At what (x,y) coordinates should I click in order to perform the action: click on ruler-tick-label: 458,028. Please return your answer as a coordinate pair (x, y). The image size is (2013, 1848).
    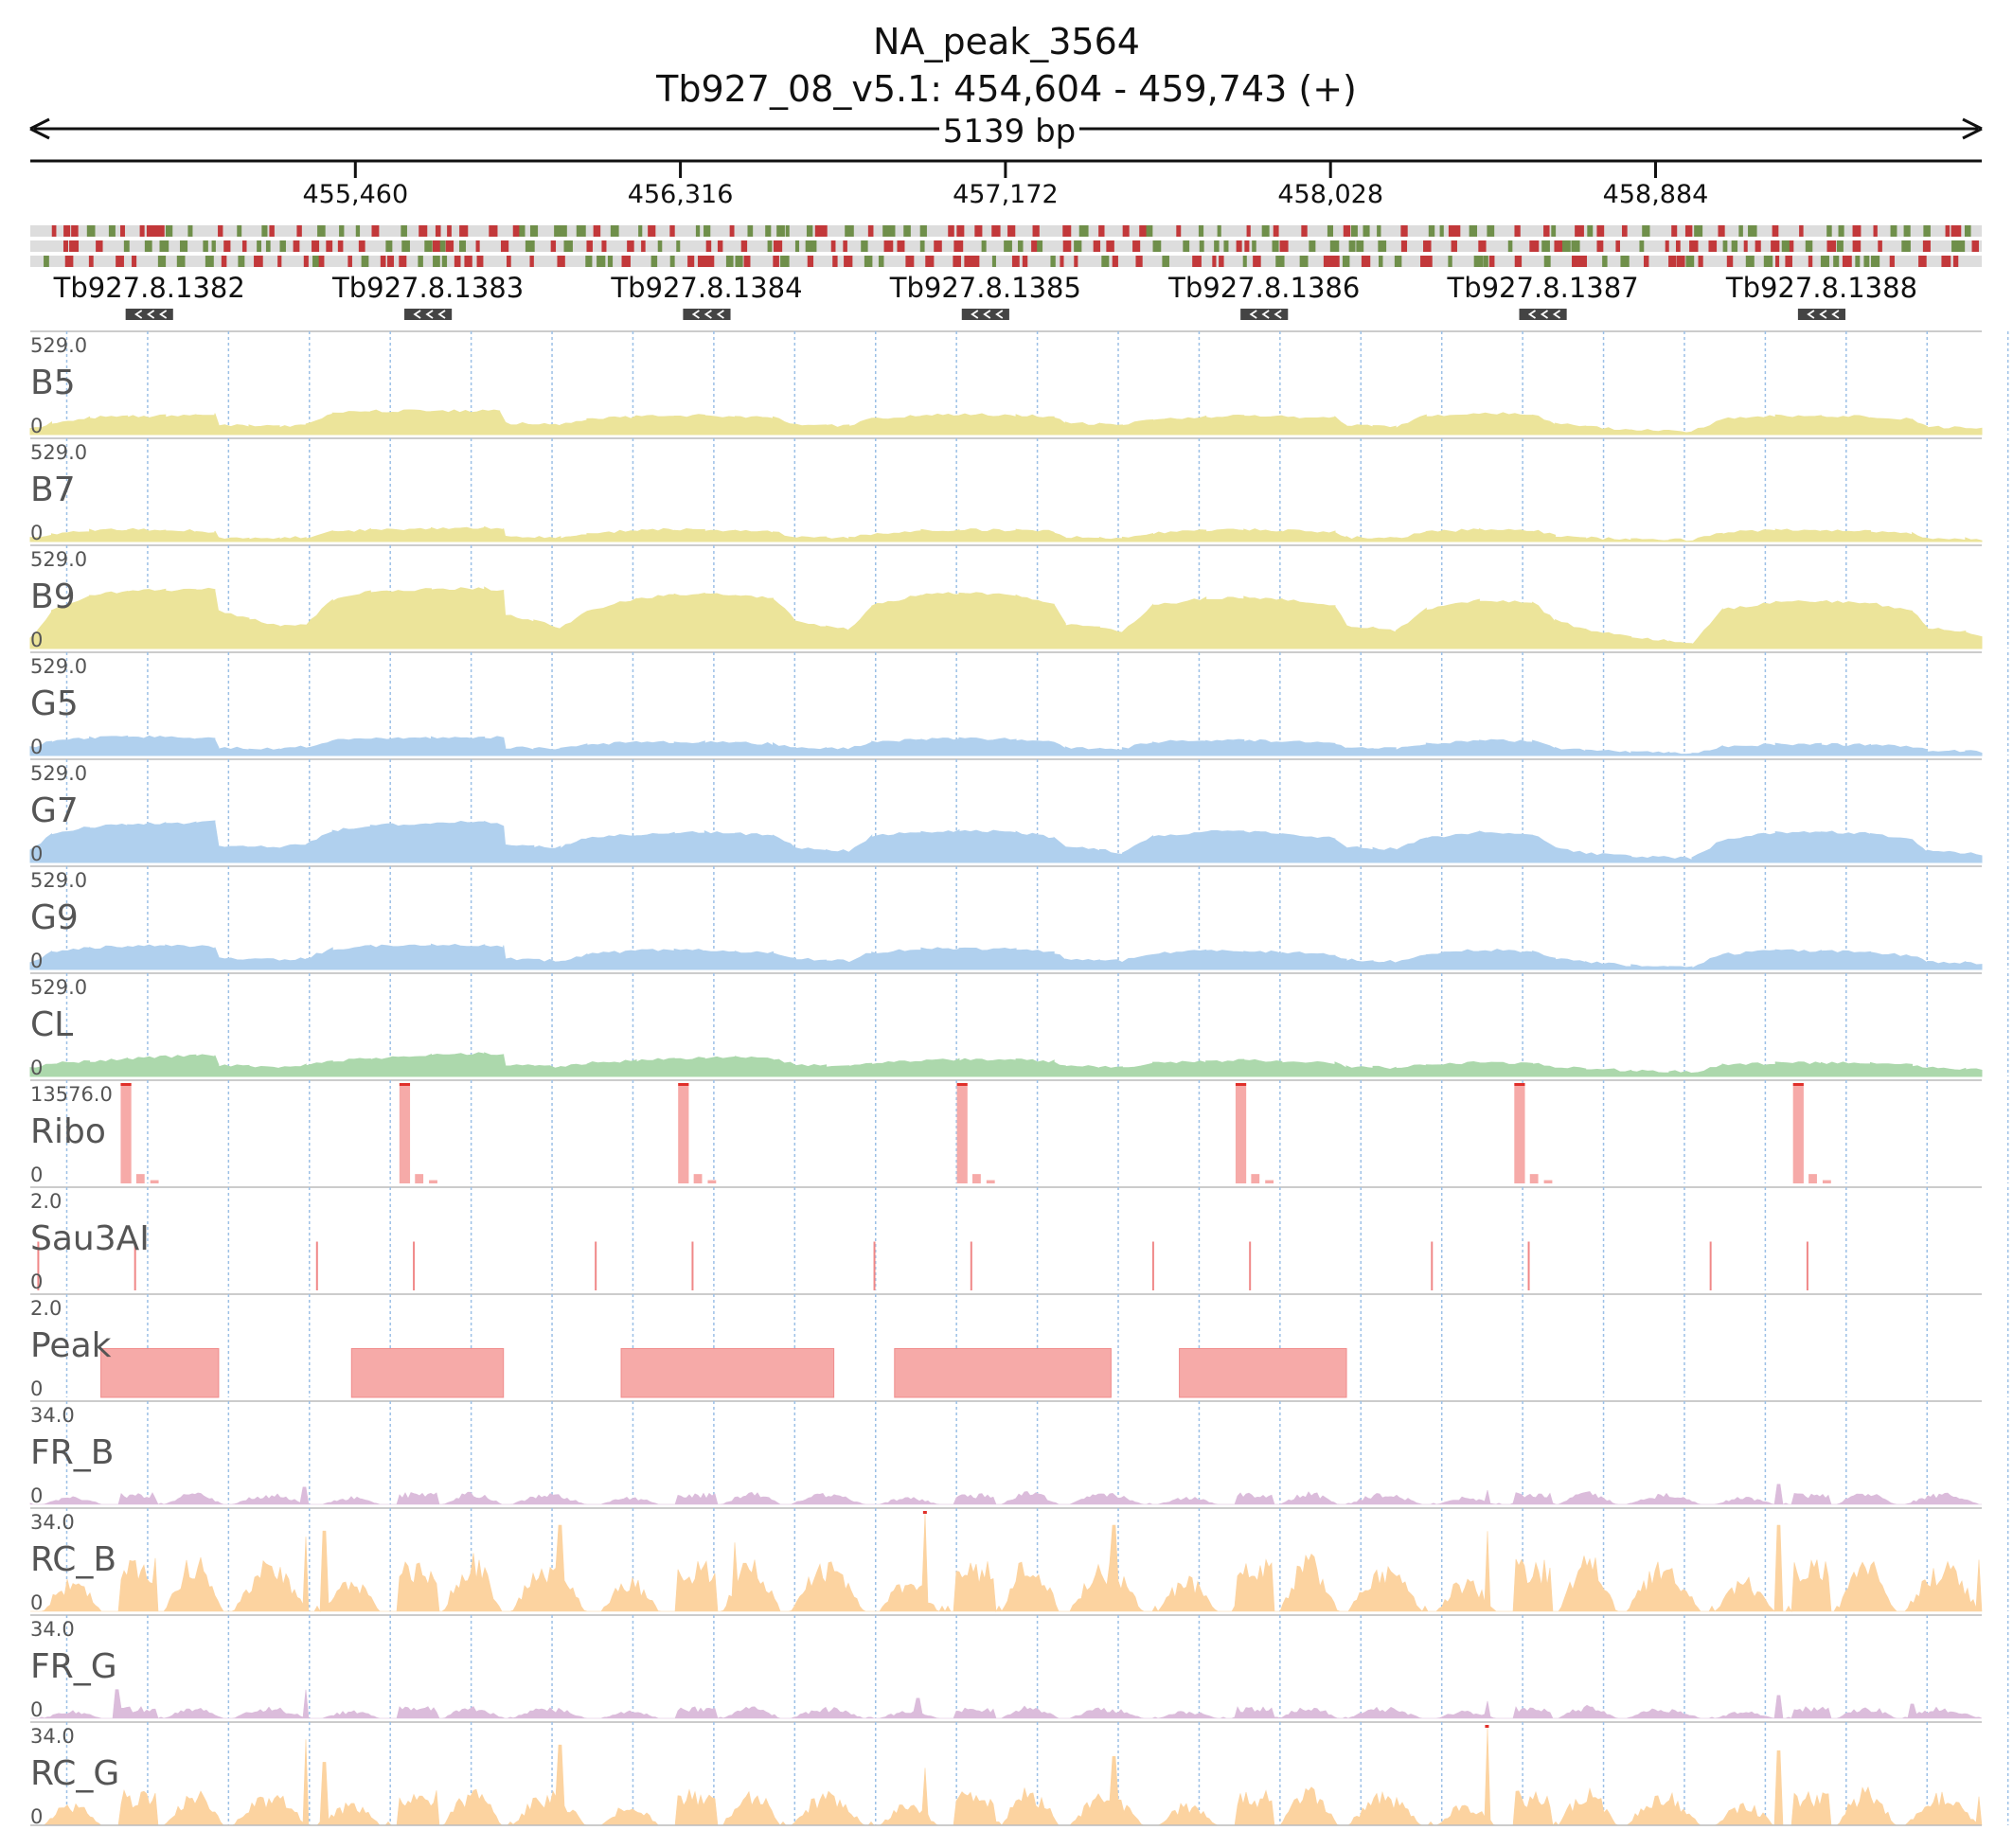
    Looking at the image, I should click on (1330, 194).